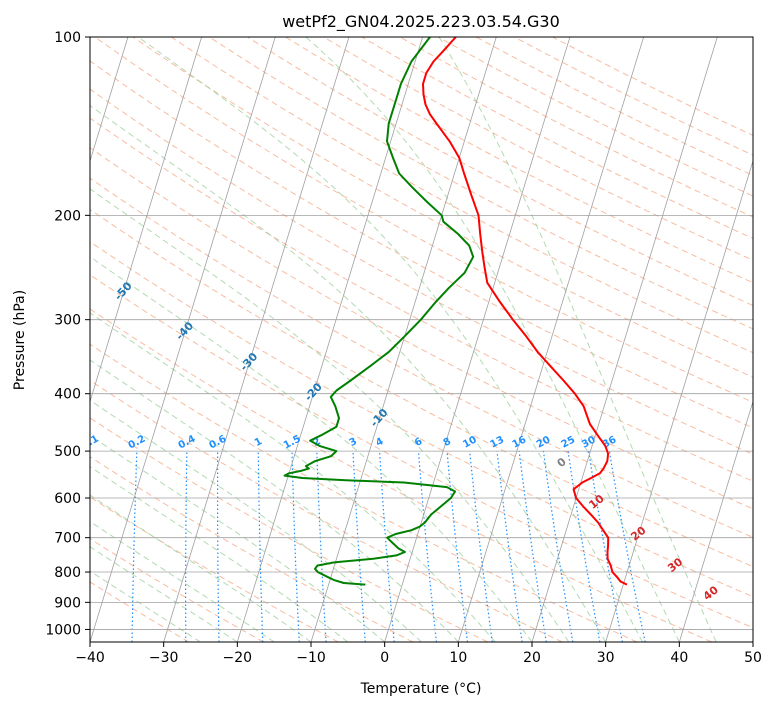 The width and height of the screenshot is (775, 708). What do you see at coordinates (379, 442) in the screenshot?
I see `mixing-ratio-label: 4` at bounding box center [379, 442].